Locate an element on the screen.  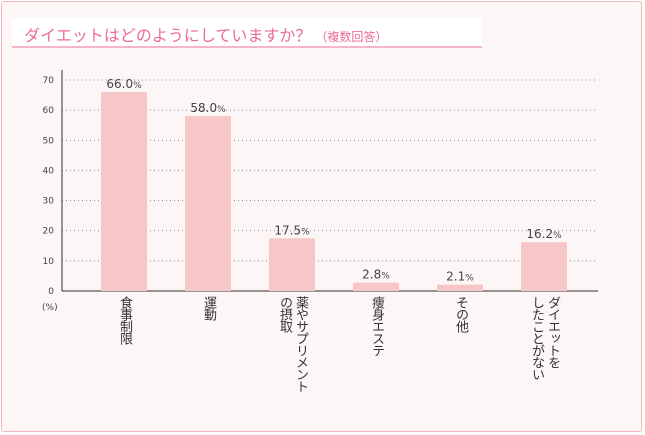
chart-title-note: （複数回答） is located at coordinates (351, 37).